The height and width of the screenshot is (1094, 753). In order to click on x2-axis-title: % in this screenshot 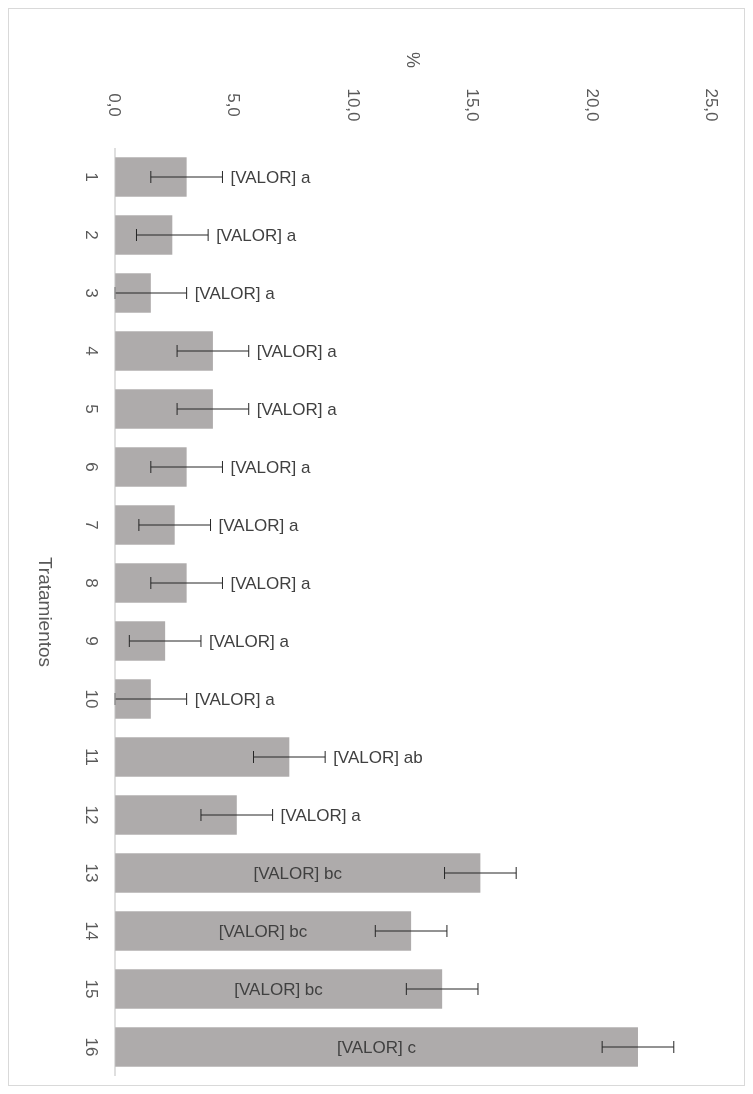, I will do `click(413, 60)`.